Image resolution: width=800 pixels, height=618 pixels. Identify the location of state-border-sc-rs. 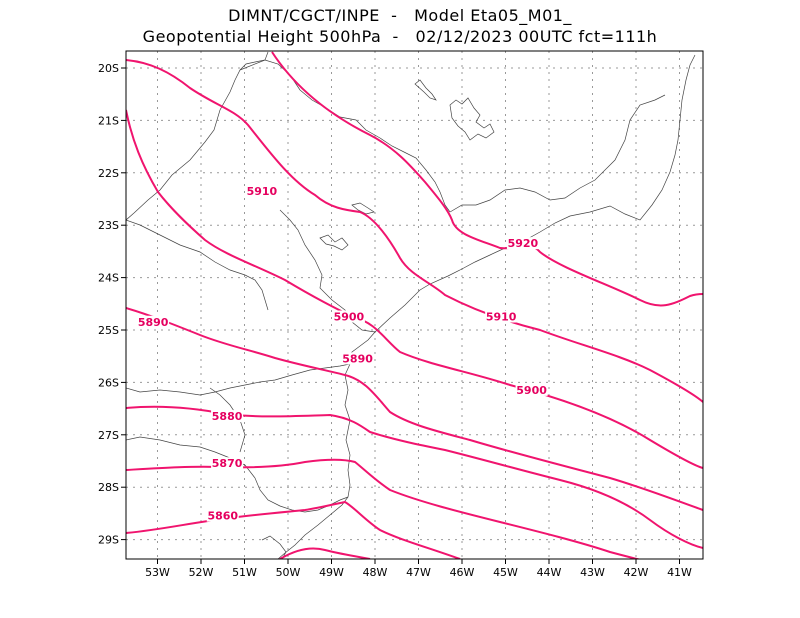
(237, 474).